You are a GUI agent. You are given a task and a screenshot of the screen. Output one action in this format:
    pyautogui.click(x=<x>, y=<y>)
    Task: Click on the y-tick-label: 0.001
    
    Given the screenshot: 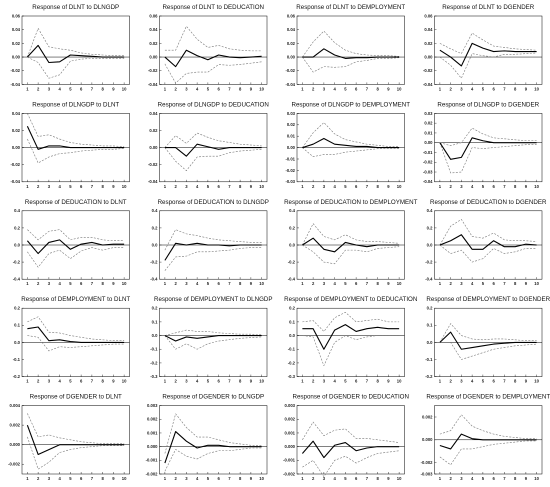 What is the action you would take?
    pyautogui.click(x=152, y=432)
    